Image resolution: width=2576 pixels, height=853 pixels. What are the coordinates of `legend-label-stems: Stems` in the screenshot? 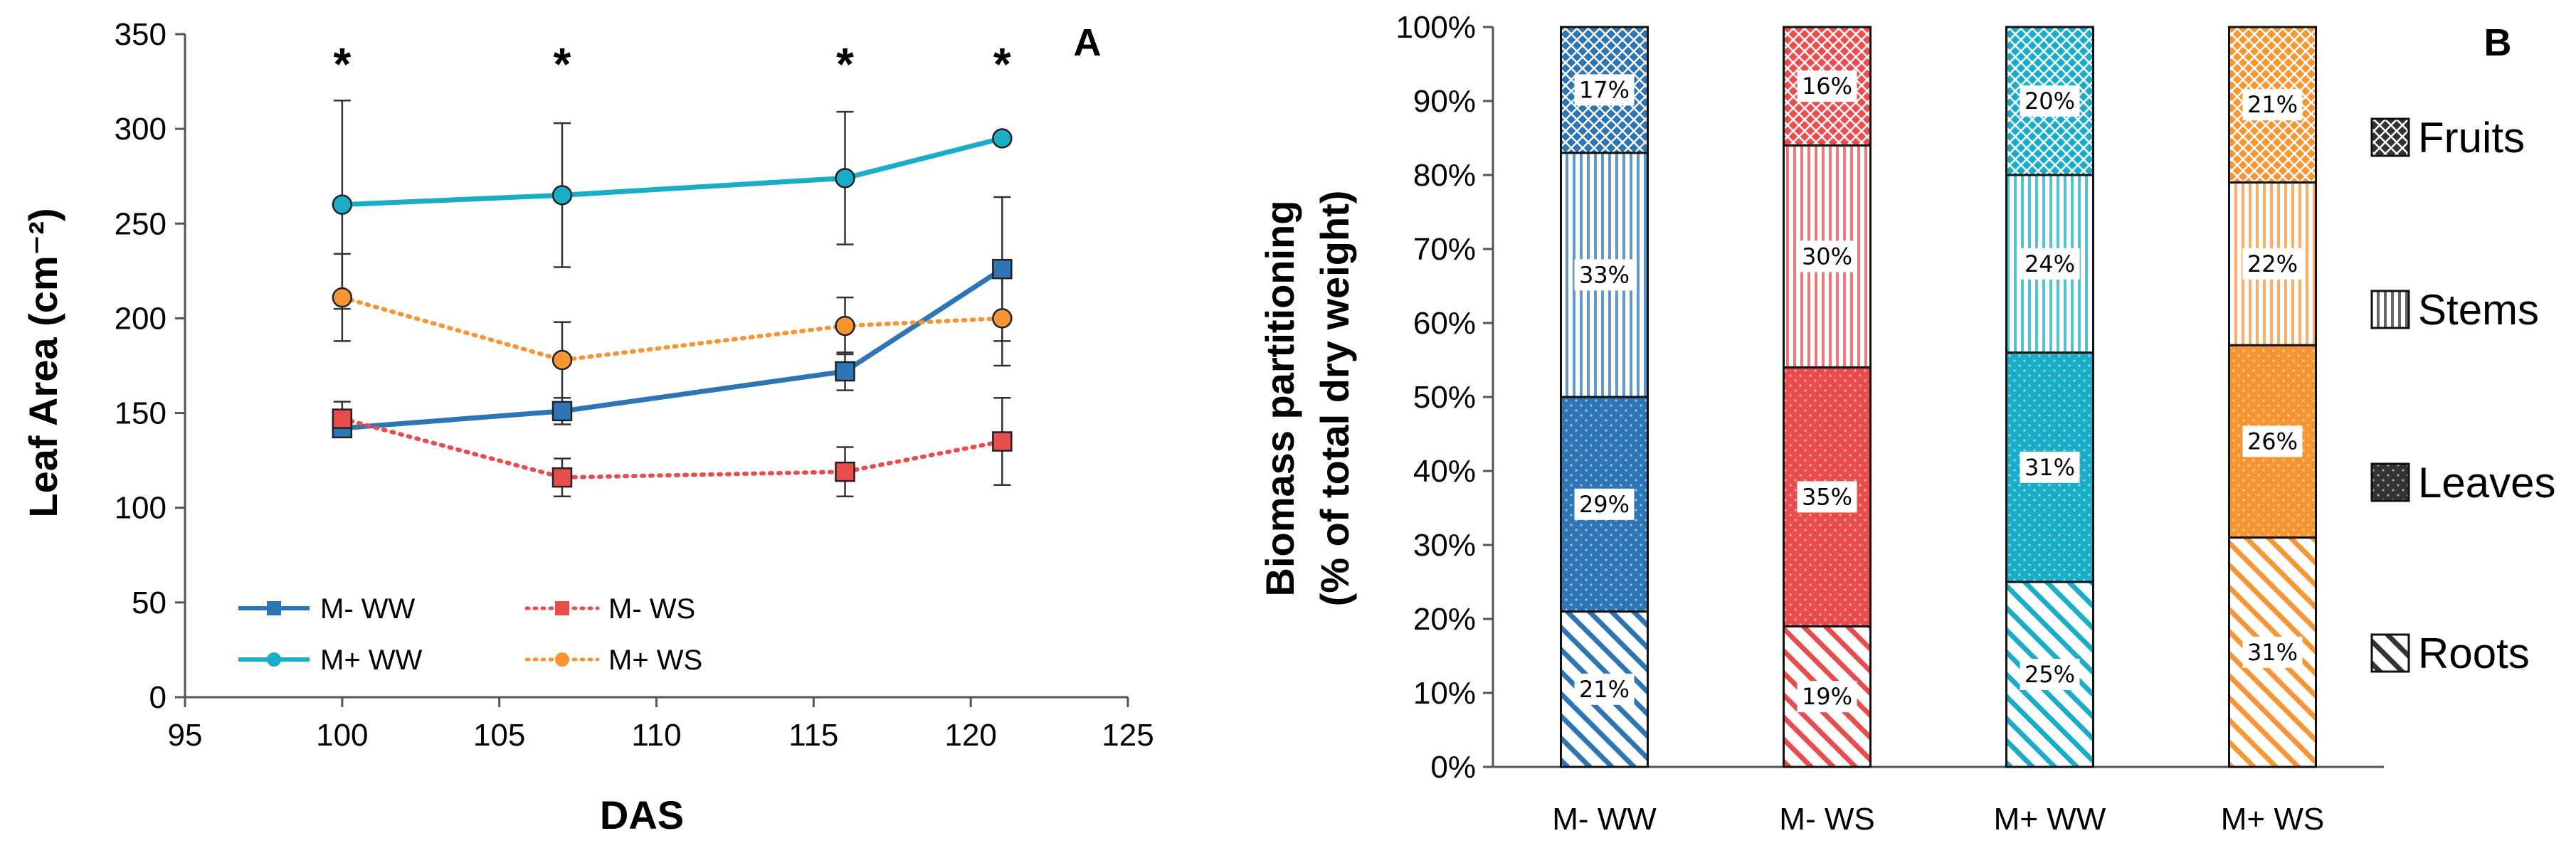 It's located at (2478, 310).